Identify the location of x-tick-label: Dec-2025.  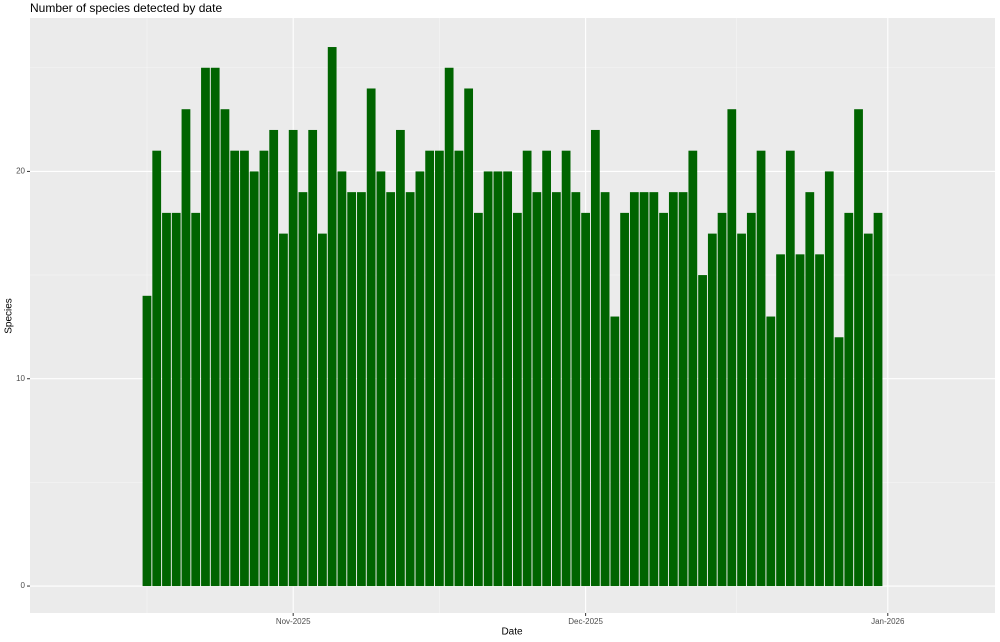
(585, 621).